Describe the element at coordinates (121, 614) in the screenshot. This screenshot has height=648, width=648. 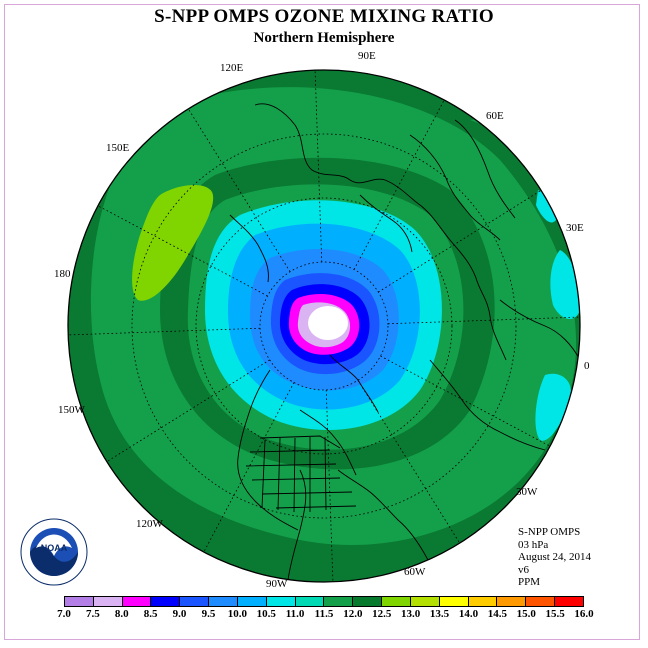
I see `colorbar-tick-label: 8.0` at that location.